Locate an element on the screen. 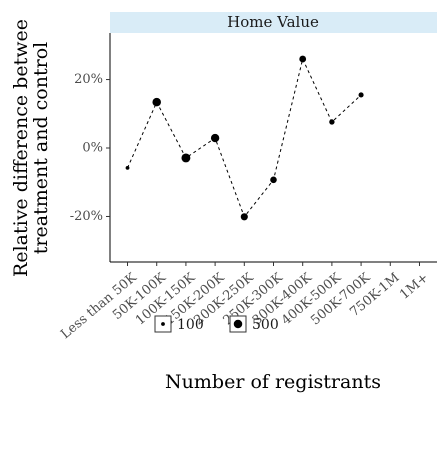 The height and width of the screenshot is (451, 447). x-tick-label: 1M+ is located at coordinates (414, 286).